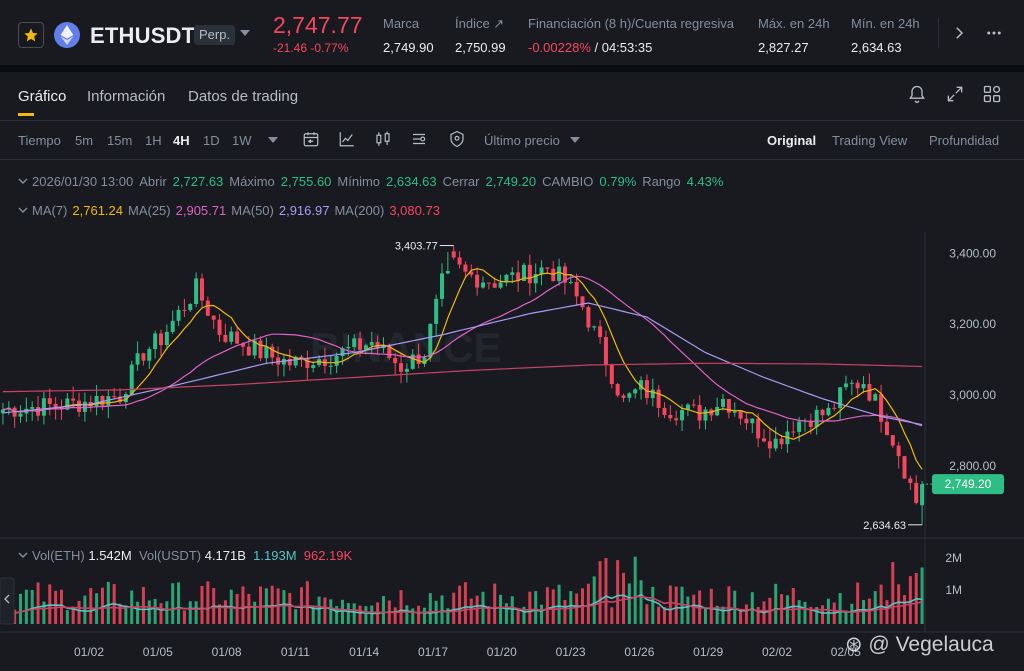 The width and height of the screenshot is (1024, 671). I want to click on interval-dropdown-icon, so click(273, 140).